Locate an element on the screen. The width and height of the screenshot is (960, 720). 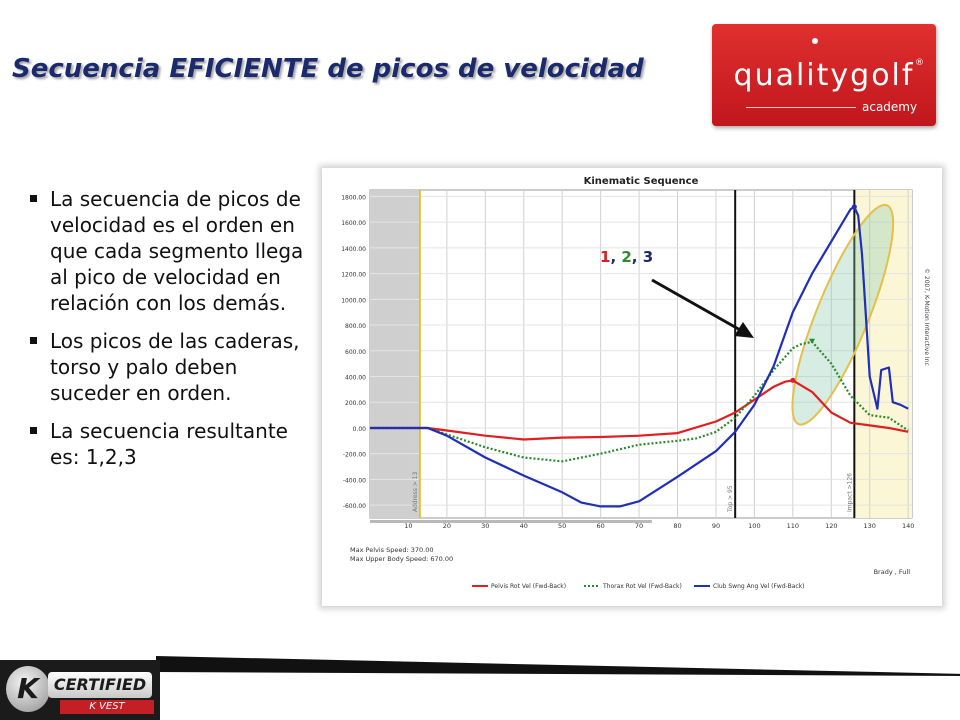
x-tick-label: 60 is located at coordinates (600, 526).